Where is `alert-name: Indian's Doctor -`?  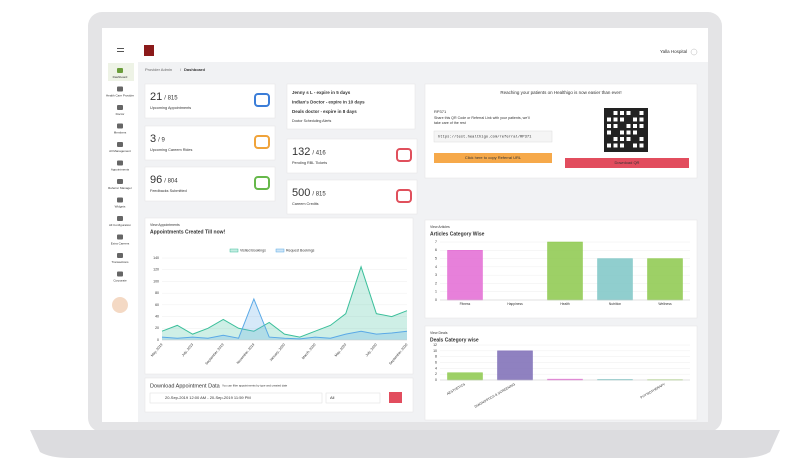
alert-name: Indian's Doctor - is located at coordinates (310, 102).